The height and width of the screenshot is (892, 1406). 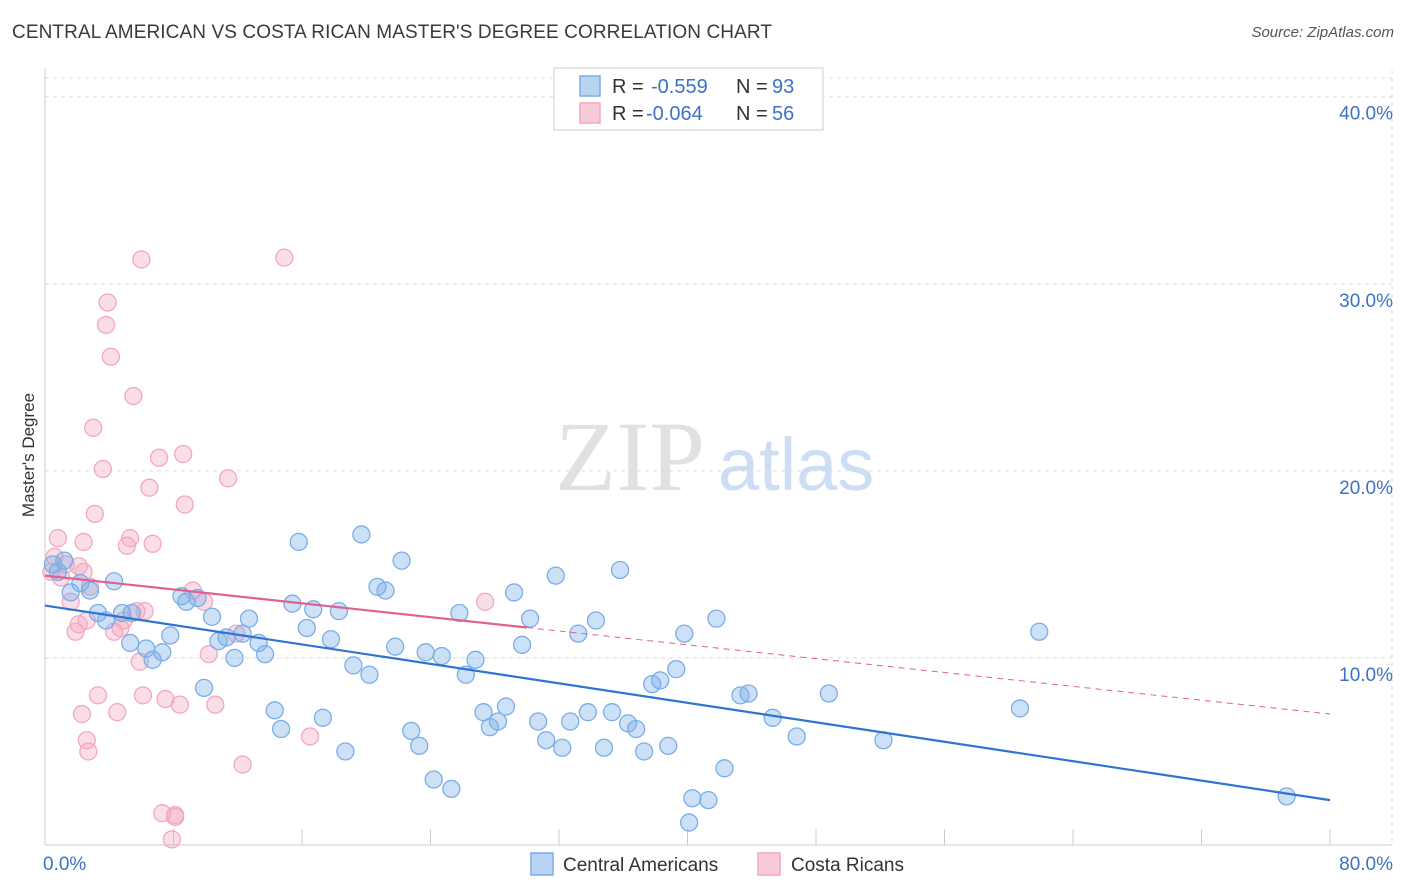 I want to click on bottom-legend: Central Americans Costa Ricans, so click(x=717, y=864).